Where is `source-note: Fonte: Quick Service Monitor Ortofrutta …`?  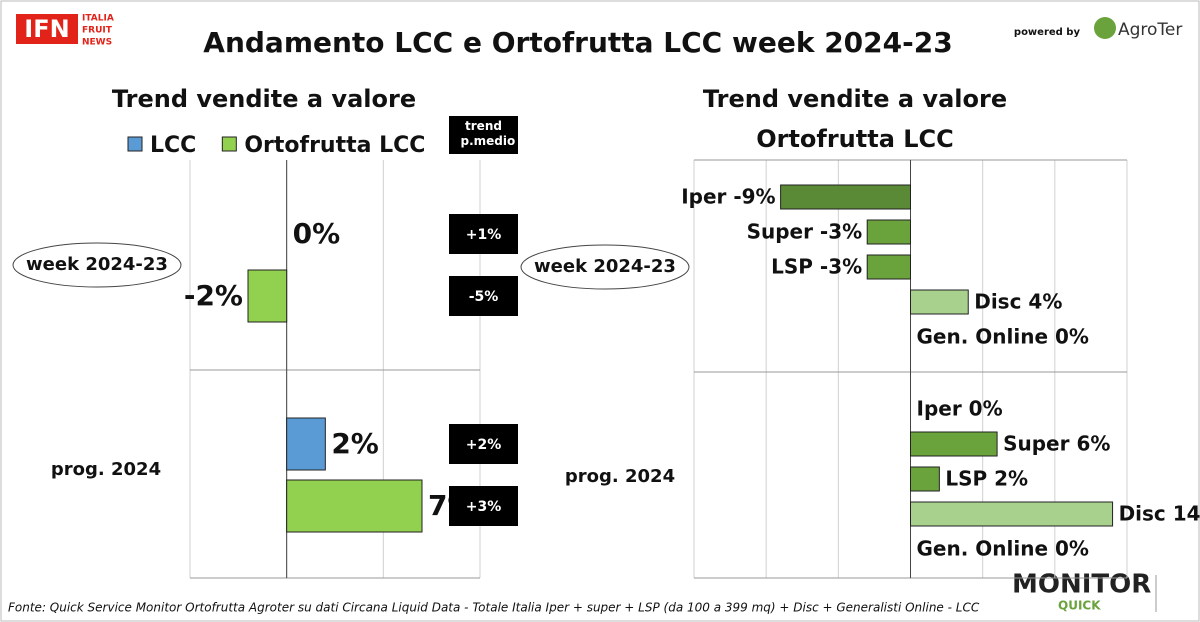
source-note: Fonte: Quick Service Monitor Ortofrutta … is located at coordinates (494, 608).